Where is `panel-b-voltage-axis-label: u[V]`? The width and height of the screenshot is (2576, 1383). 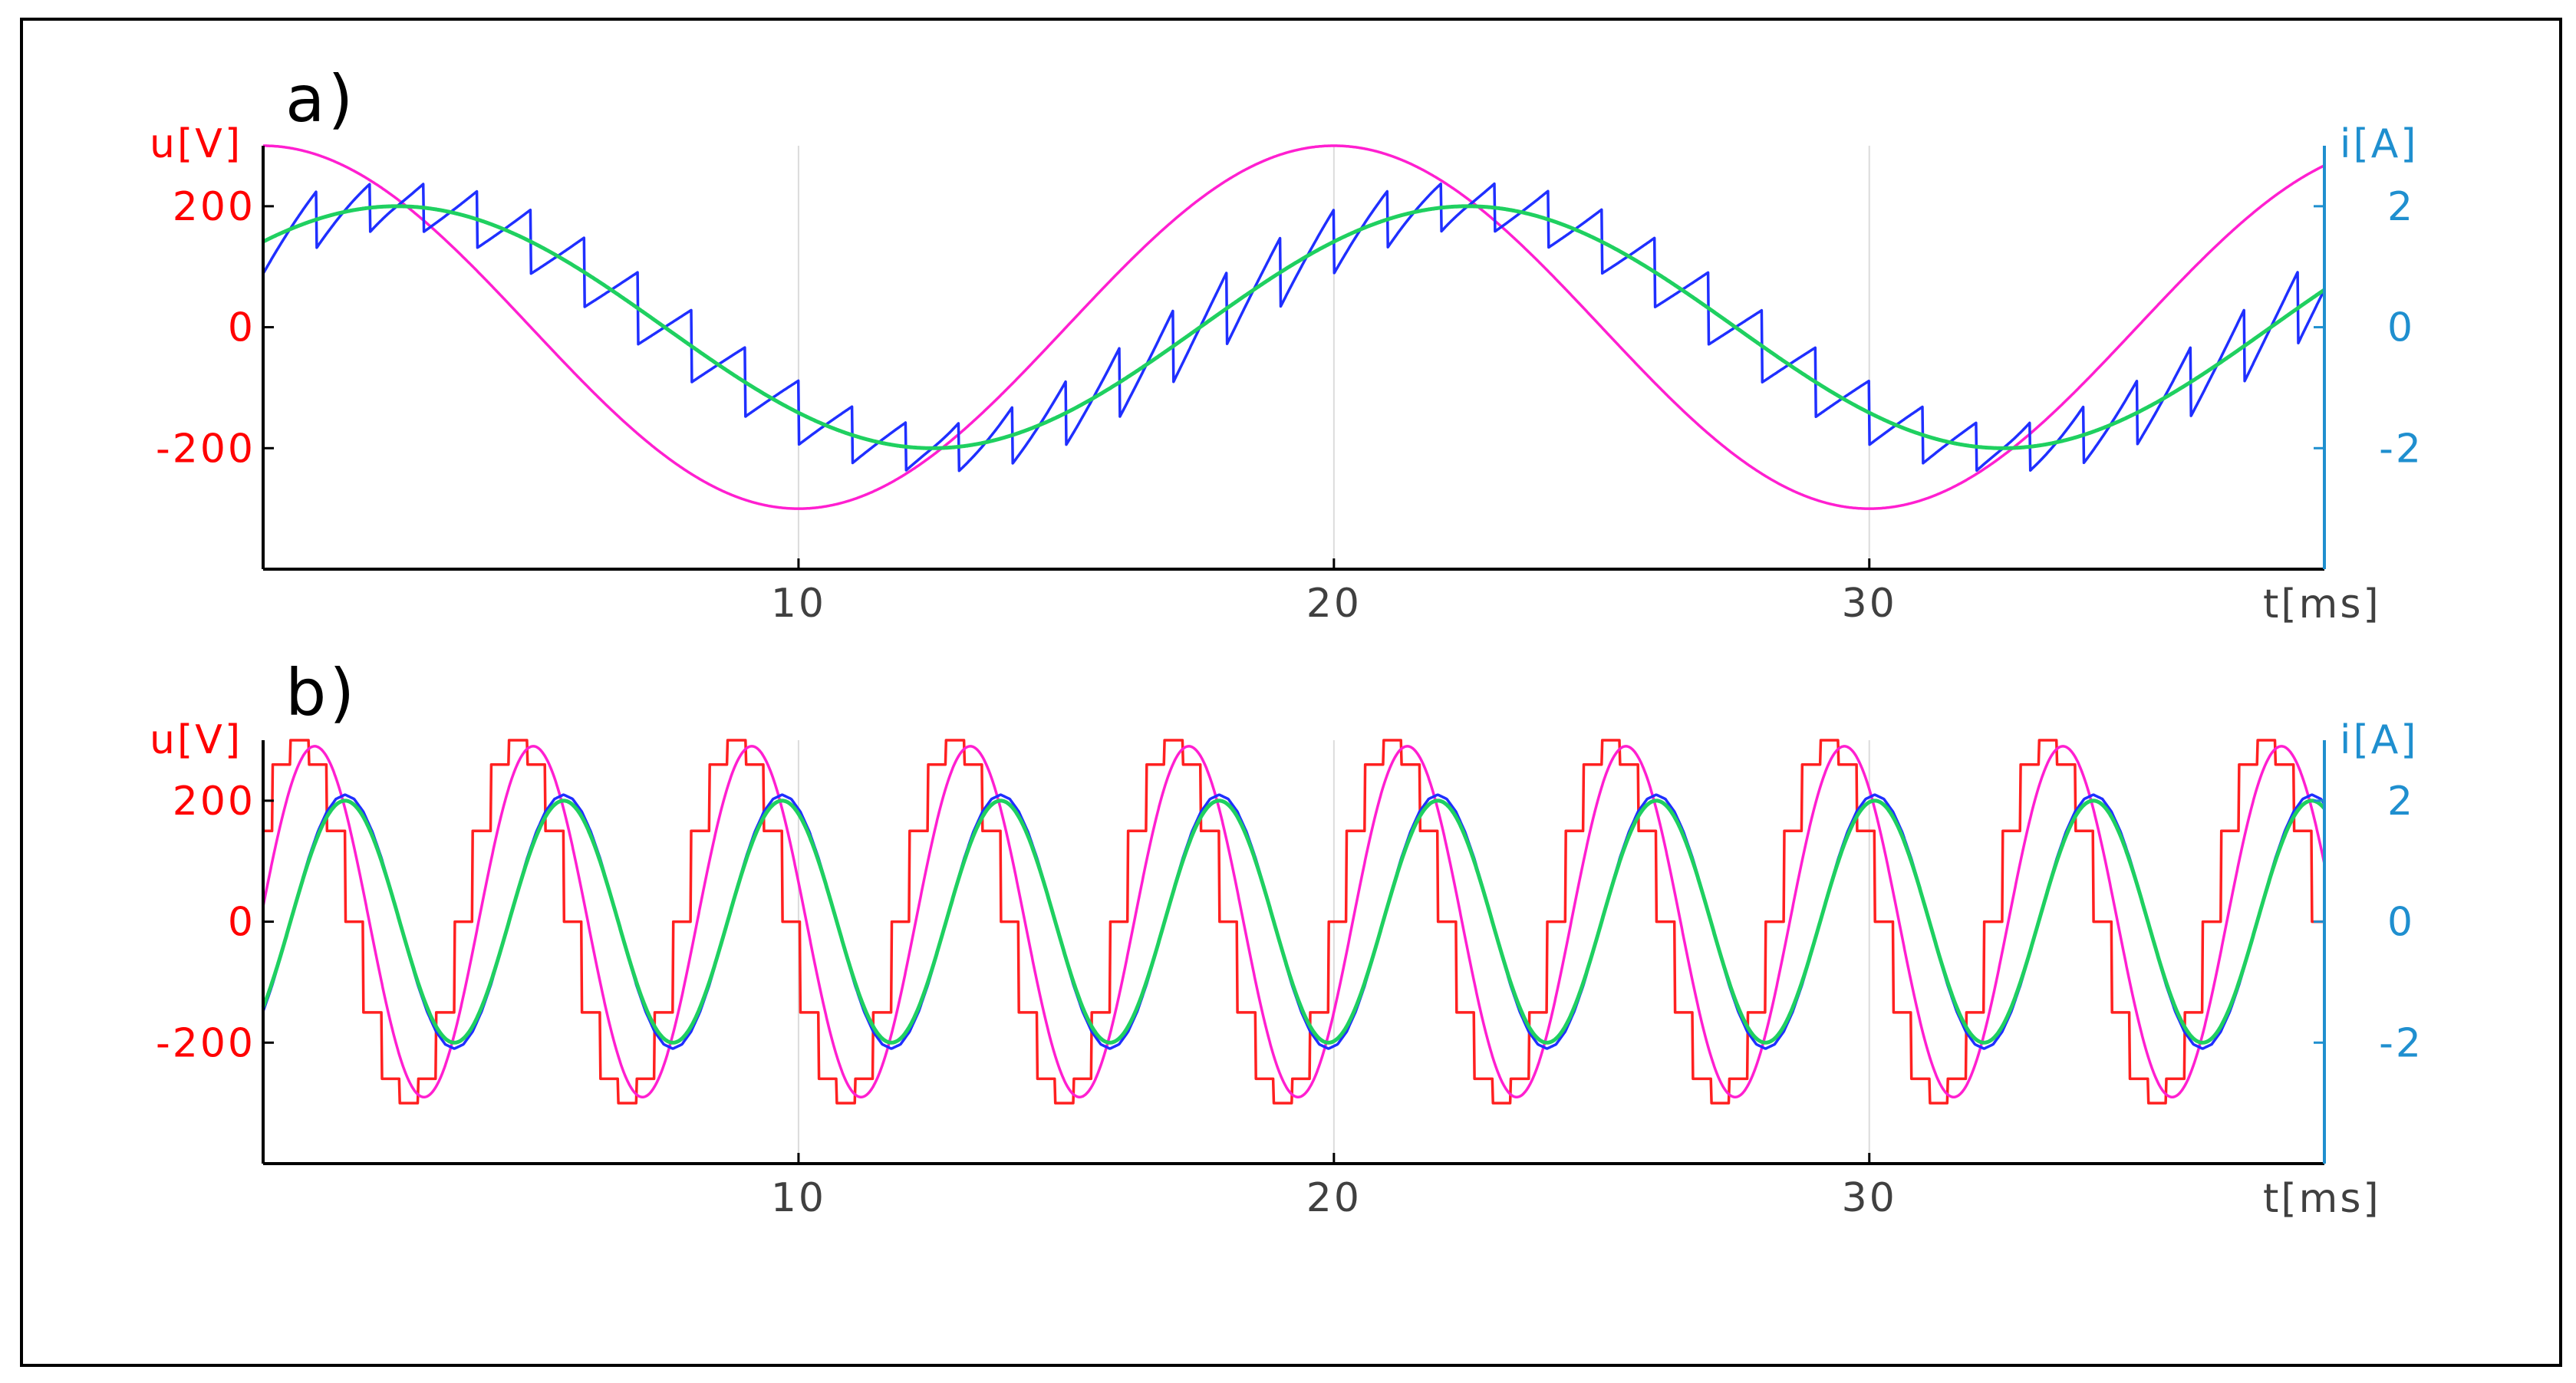 panel-b-voltage-axis-label: u[V] is located at coordinates (196, 740).